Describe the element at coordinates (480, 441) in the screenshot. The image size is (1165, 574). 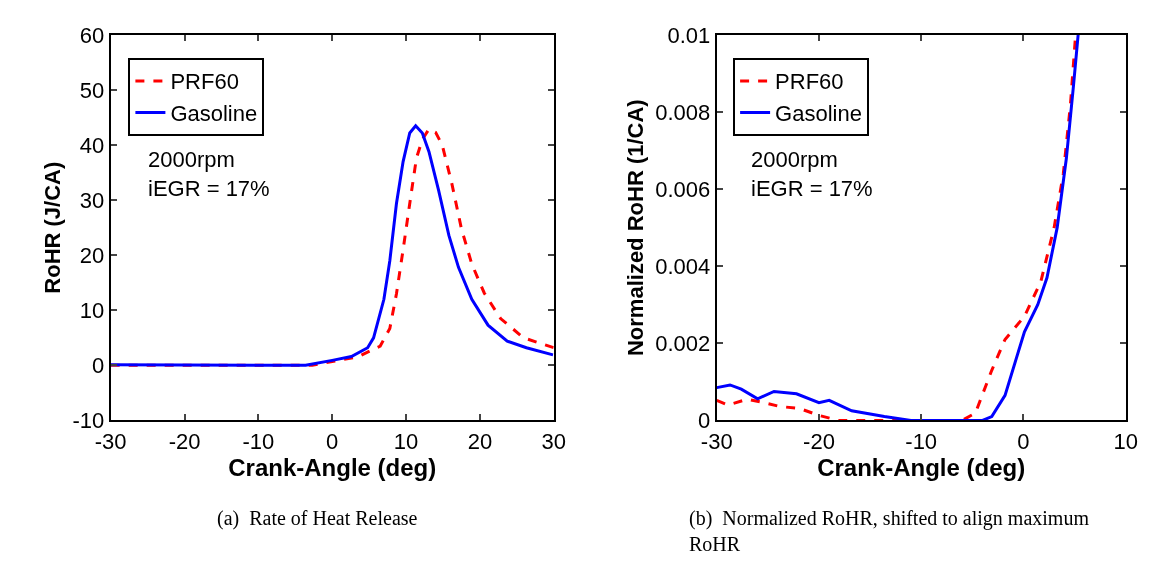
I see `x-tick-label: 20` at that location.